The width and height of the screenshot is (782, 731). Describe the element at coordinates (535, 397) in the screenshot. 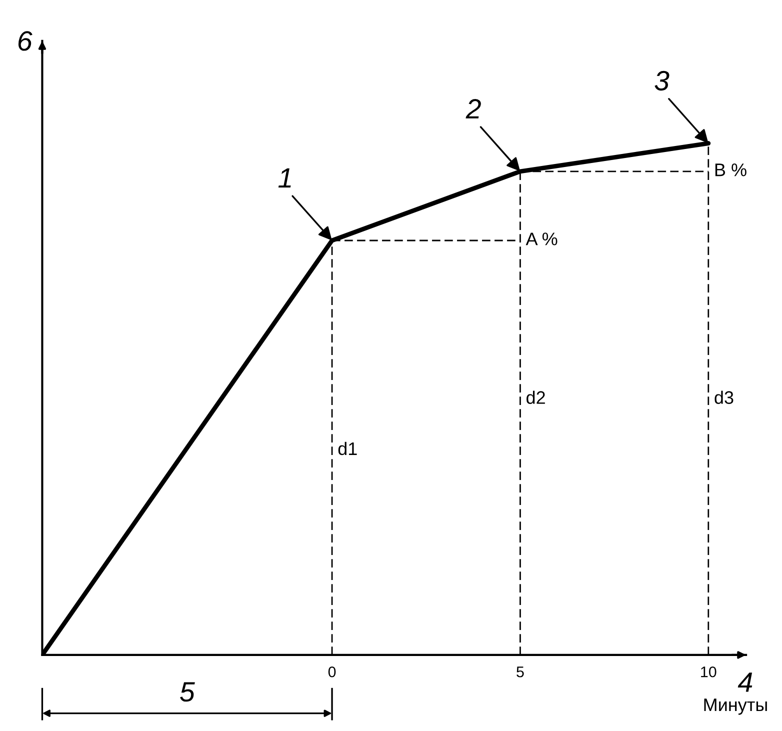

I see `annotation: d2` at that location.